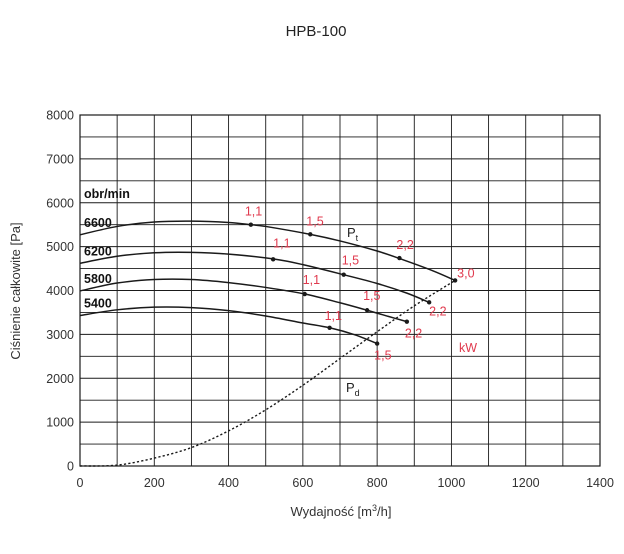 The image size is (624, 554). What do you see at coordinates (98, 251) in the screenshot?
I see `rpm-label-6200: 6200` at bounding box center [98, 251].